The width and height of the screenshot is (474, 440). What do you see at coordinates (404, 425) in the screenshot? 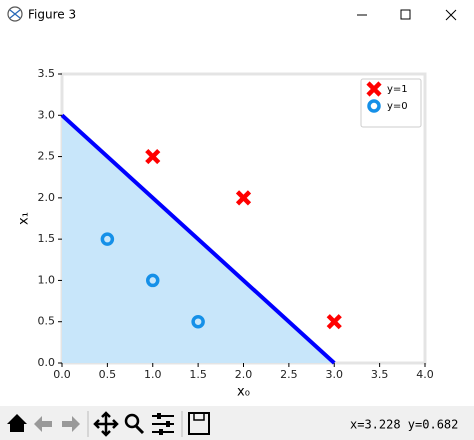
I see `cursor-status: x=3.228 y=0.682` at bounding box center [404, 425].